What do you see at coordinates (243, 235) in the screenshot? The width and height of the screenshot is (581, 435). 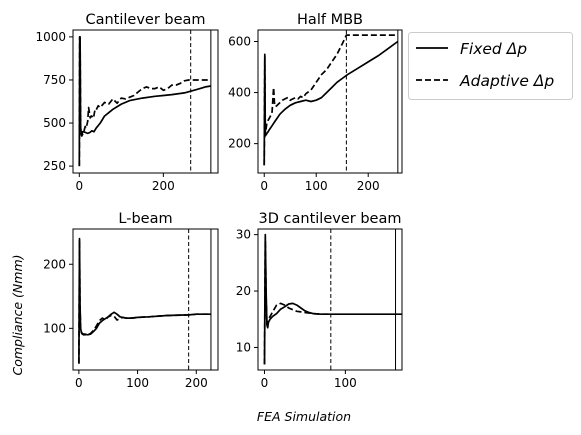 I see `y-tick-label: 30` at bounding box center [243, 235].